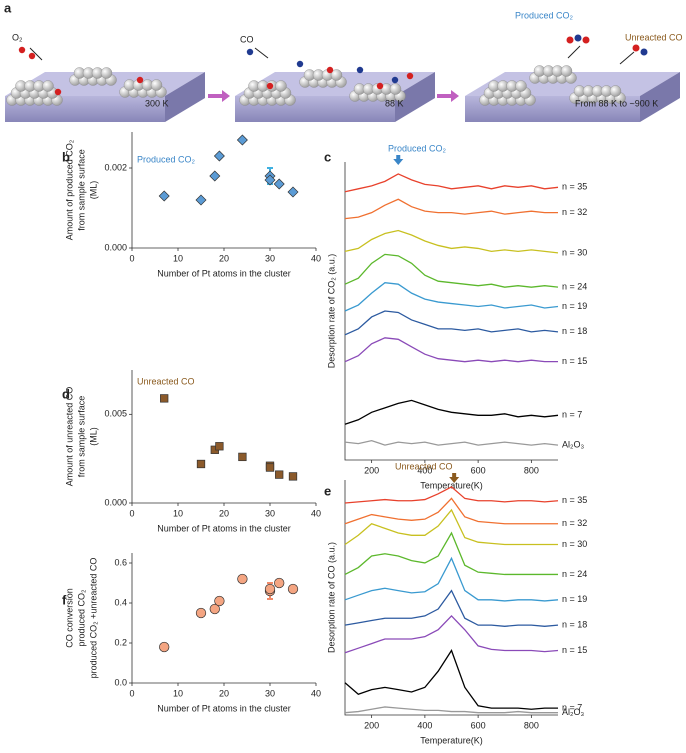  I want to click on y-axis-label: (ML), so click(93, 436).